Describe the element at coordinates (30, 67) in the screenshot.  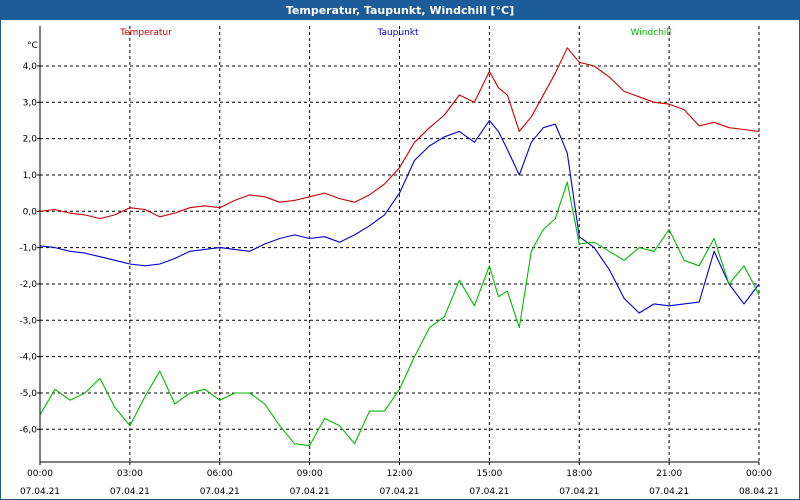
I see `y-tick-label: 4,0` at that location.